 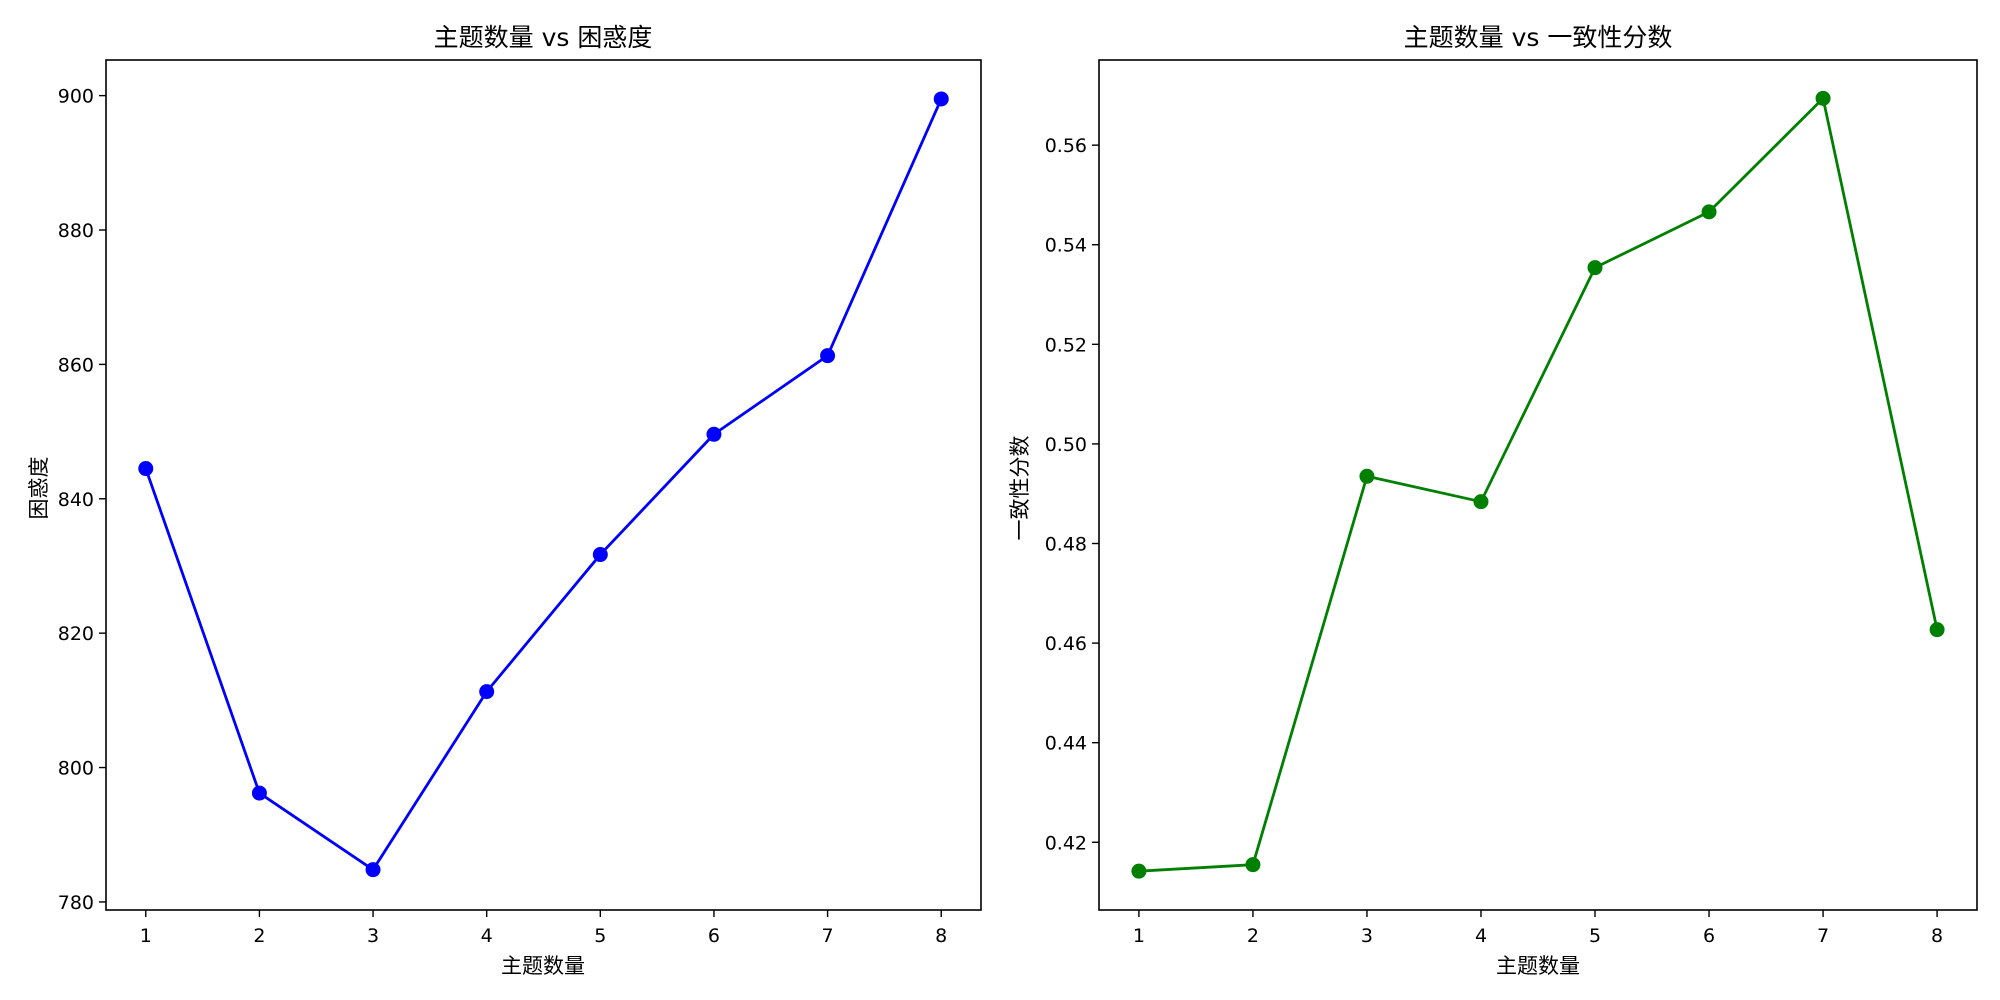 What do you see at coordinates (76, 769) in the screenshot?
I see `y-tick-label: 800` at bounding box center [76, 769].